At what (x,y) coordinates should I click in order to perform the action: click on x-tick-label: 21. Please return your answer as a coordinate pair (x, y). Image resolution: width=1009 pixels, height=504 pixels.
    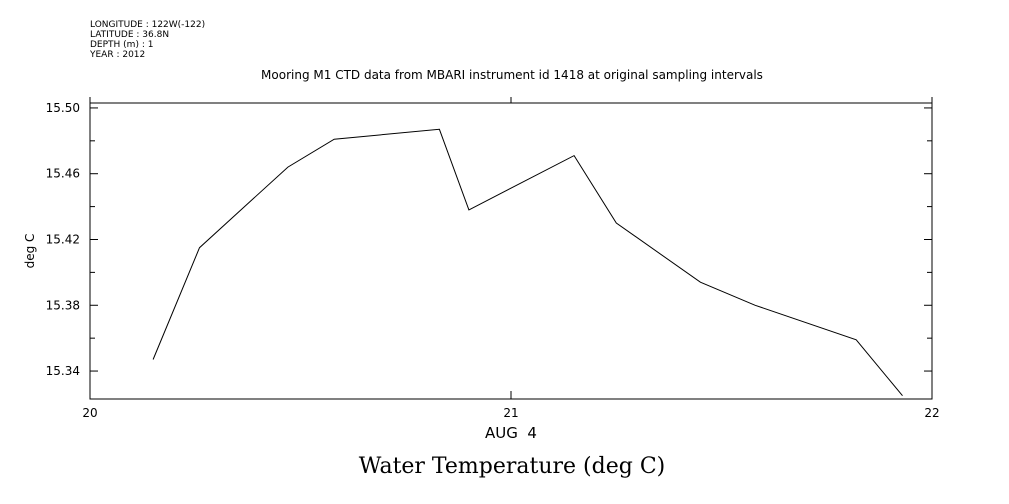
    Looking at the image, I should click on (510, 413).